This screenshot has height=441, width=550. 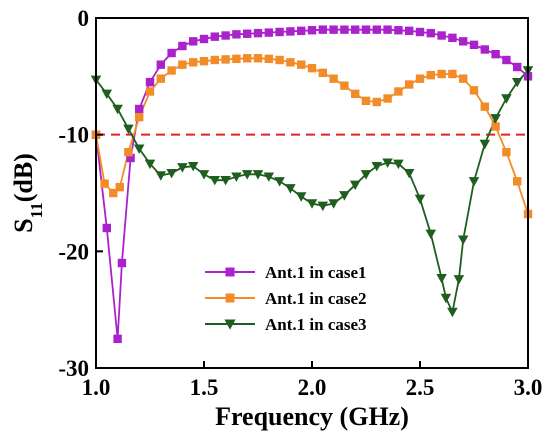 What do you see at coordinates (23, 177) in the screenshot?
I see `y-axis-title-unit: (dB)` at bounding box center [23, 177].